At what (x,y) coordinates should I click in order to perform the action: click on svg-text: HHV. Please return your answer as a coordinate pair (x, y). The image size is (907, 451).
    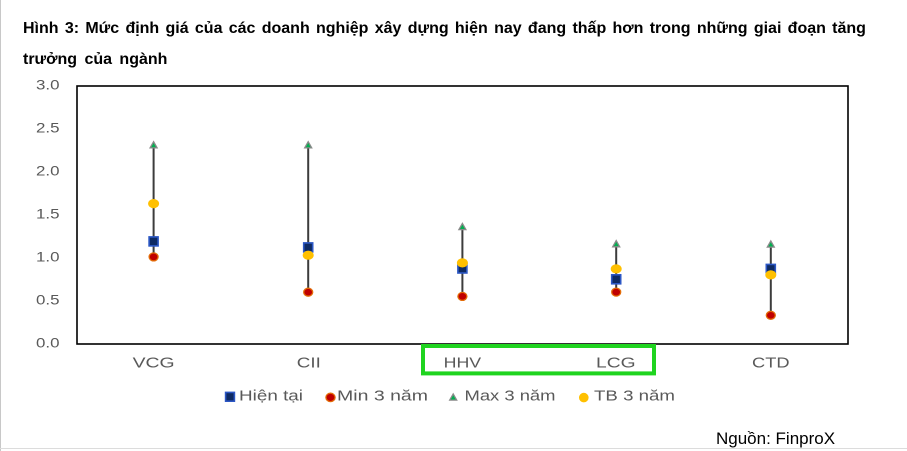
    Looking at the image, I should click on (463, 362).